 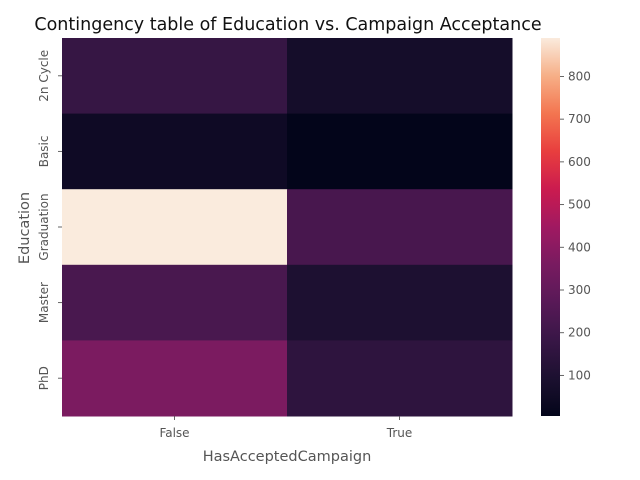 I want to click on colorbar-tick-label: 200, so click(x=579, y=333).